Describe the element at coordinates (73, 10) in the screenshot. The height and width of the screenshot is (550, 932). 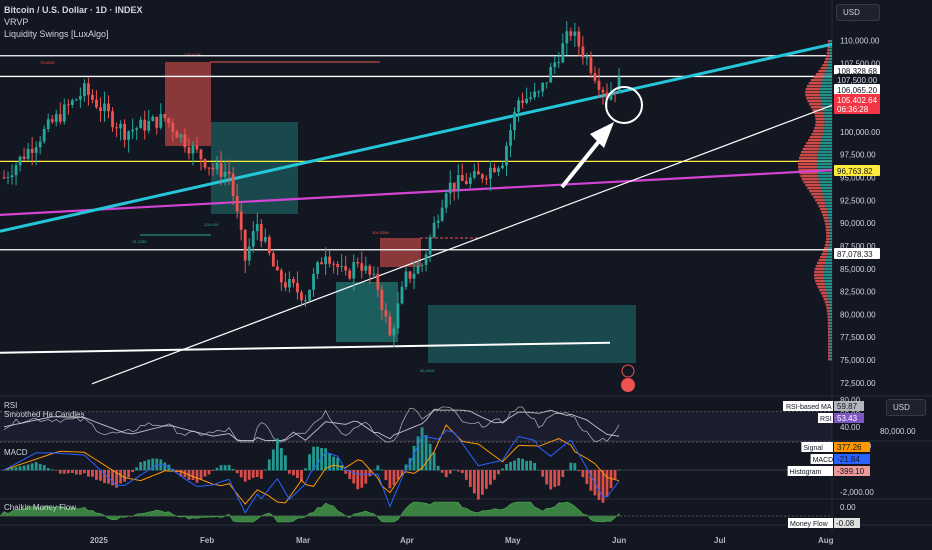
I see `symbol-title: Bitcoin / U.S. Dollar · 1D · INDEX` at that location.